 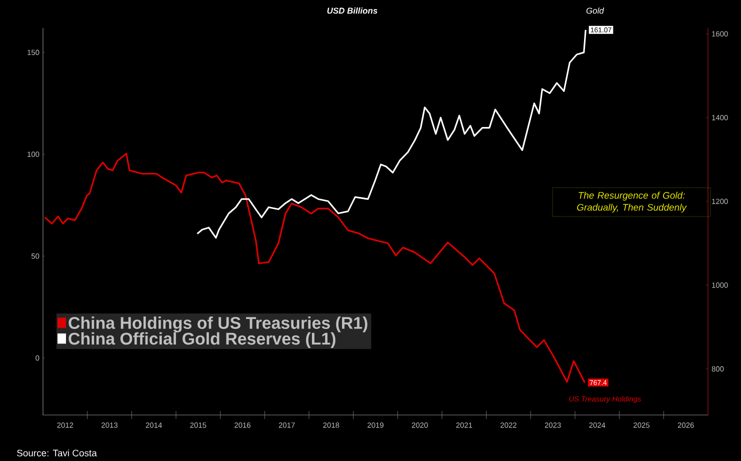 What do you see at coordinates (57, 452) in the screenshot?
I see `source-note: Source: Tavi Costa` at bounding box center [57, 452].